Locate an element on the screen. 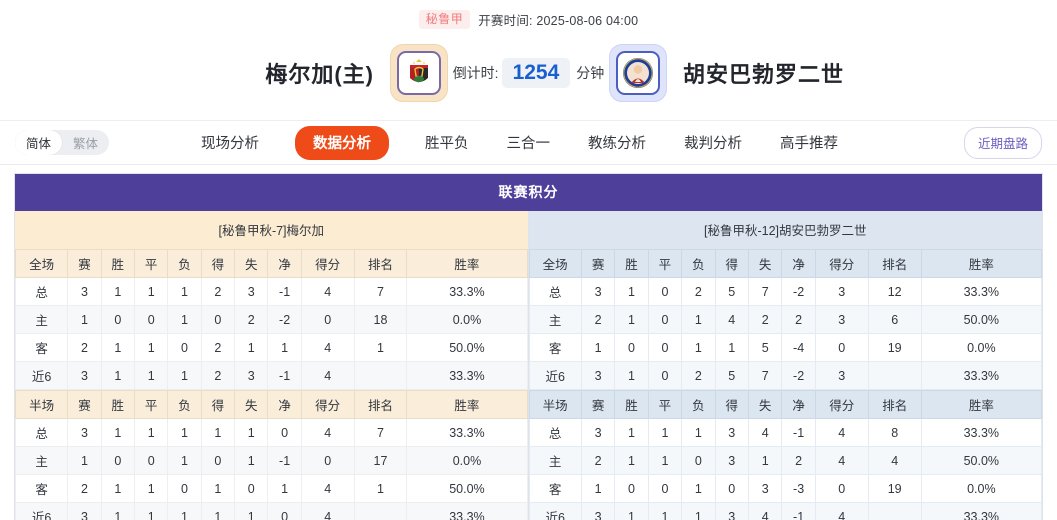 The height and width of the screenshot is (520, 1057). tab-live-analysis: 现场分析 is located at coordinates (230, 144).